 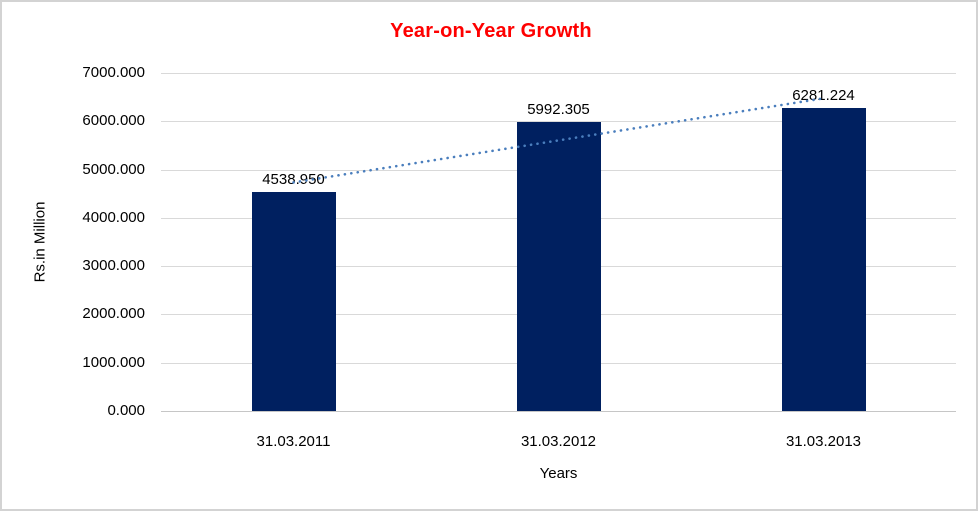 What do you see at coordinates (558, 266) in the screenshot?
I see `bar-31.03.2012` at bounding box center [558, 266].